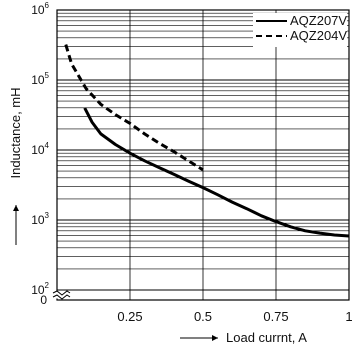 The height and width of the screenshot is (357, 363). What do you see at coordinates (40, 149) in the screenshot?
I see `y-tick-label: 10⁴` at bounding box center [40, 149].